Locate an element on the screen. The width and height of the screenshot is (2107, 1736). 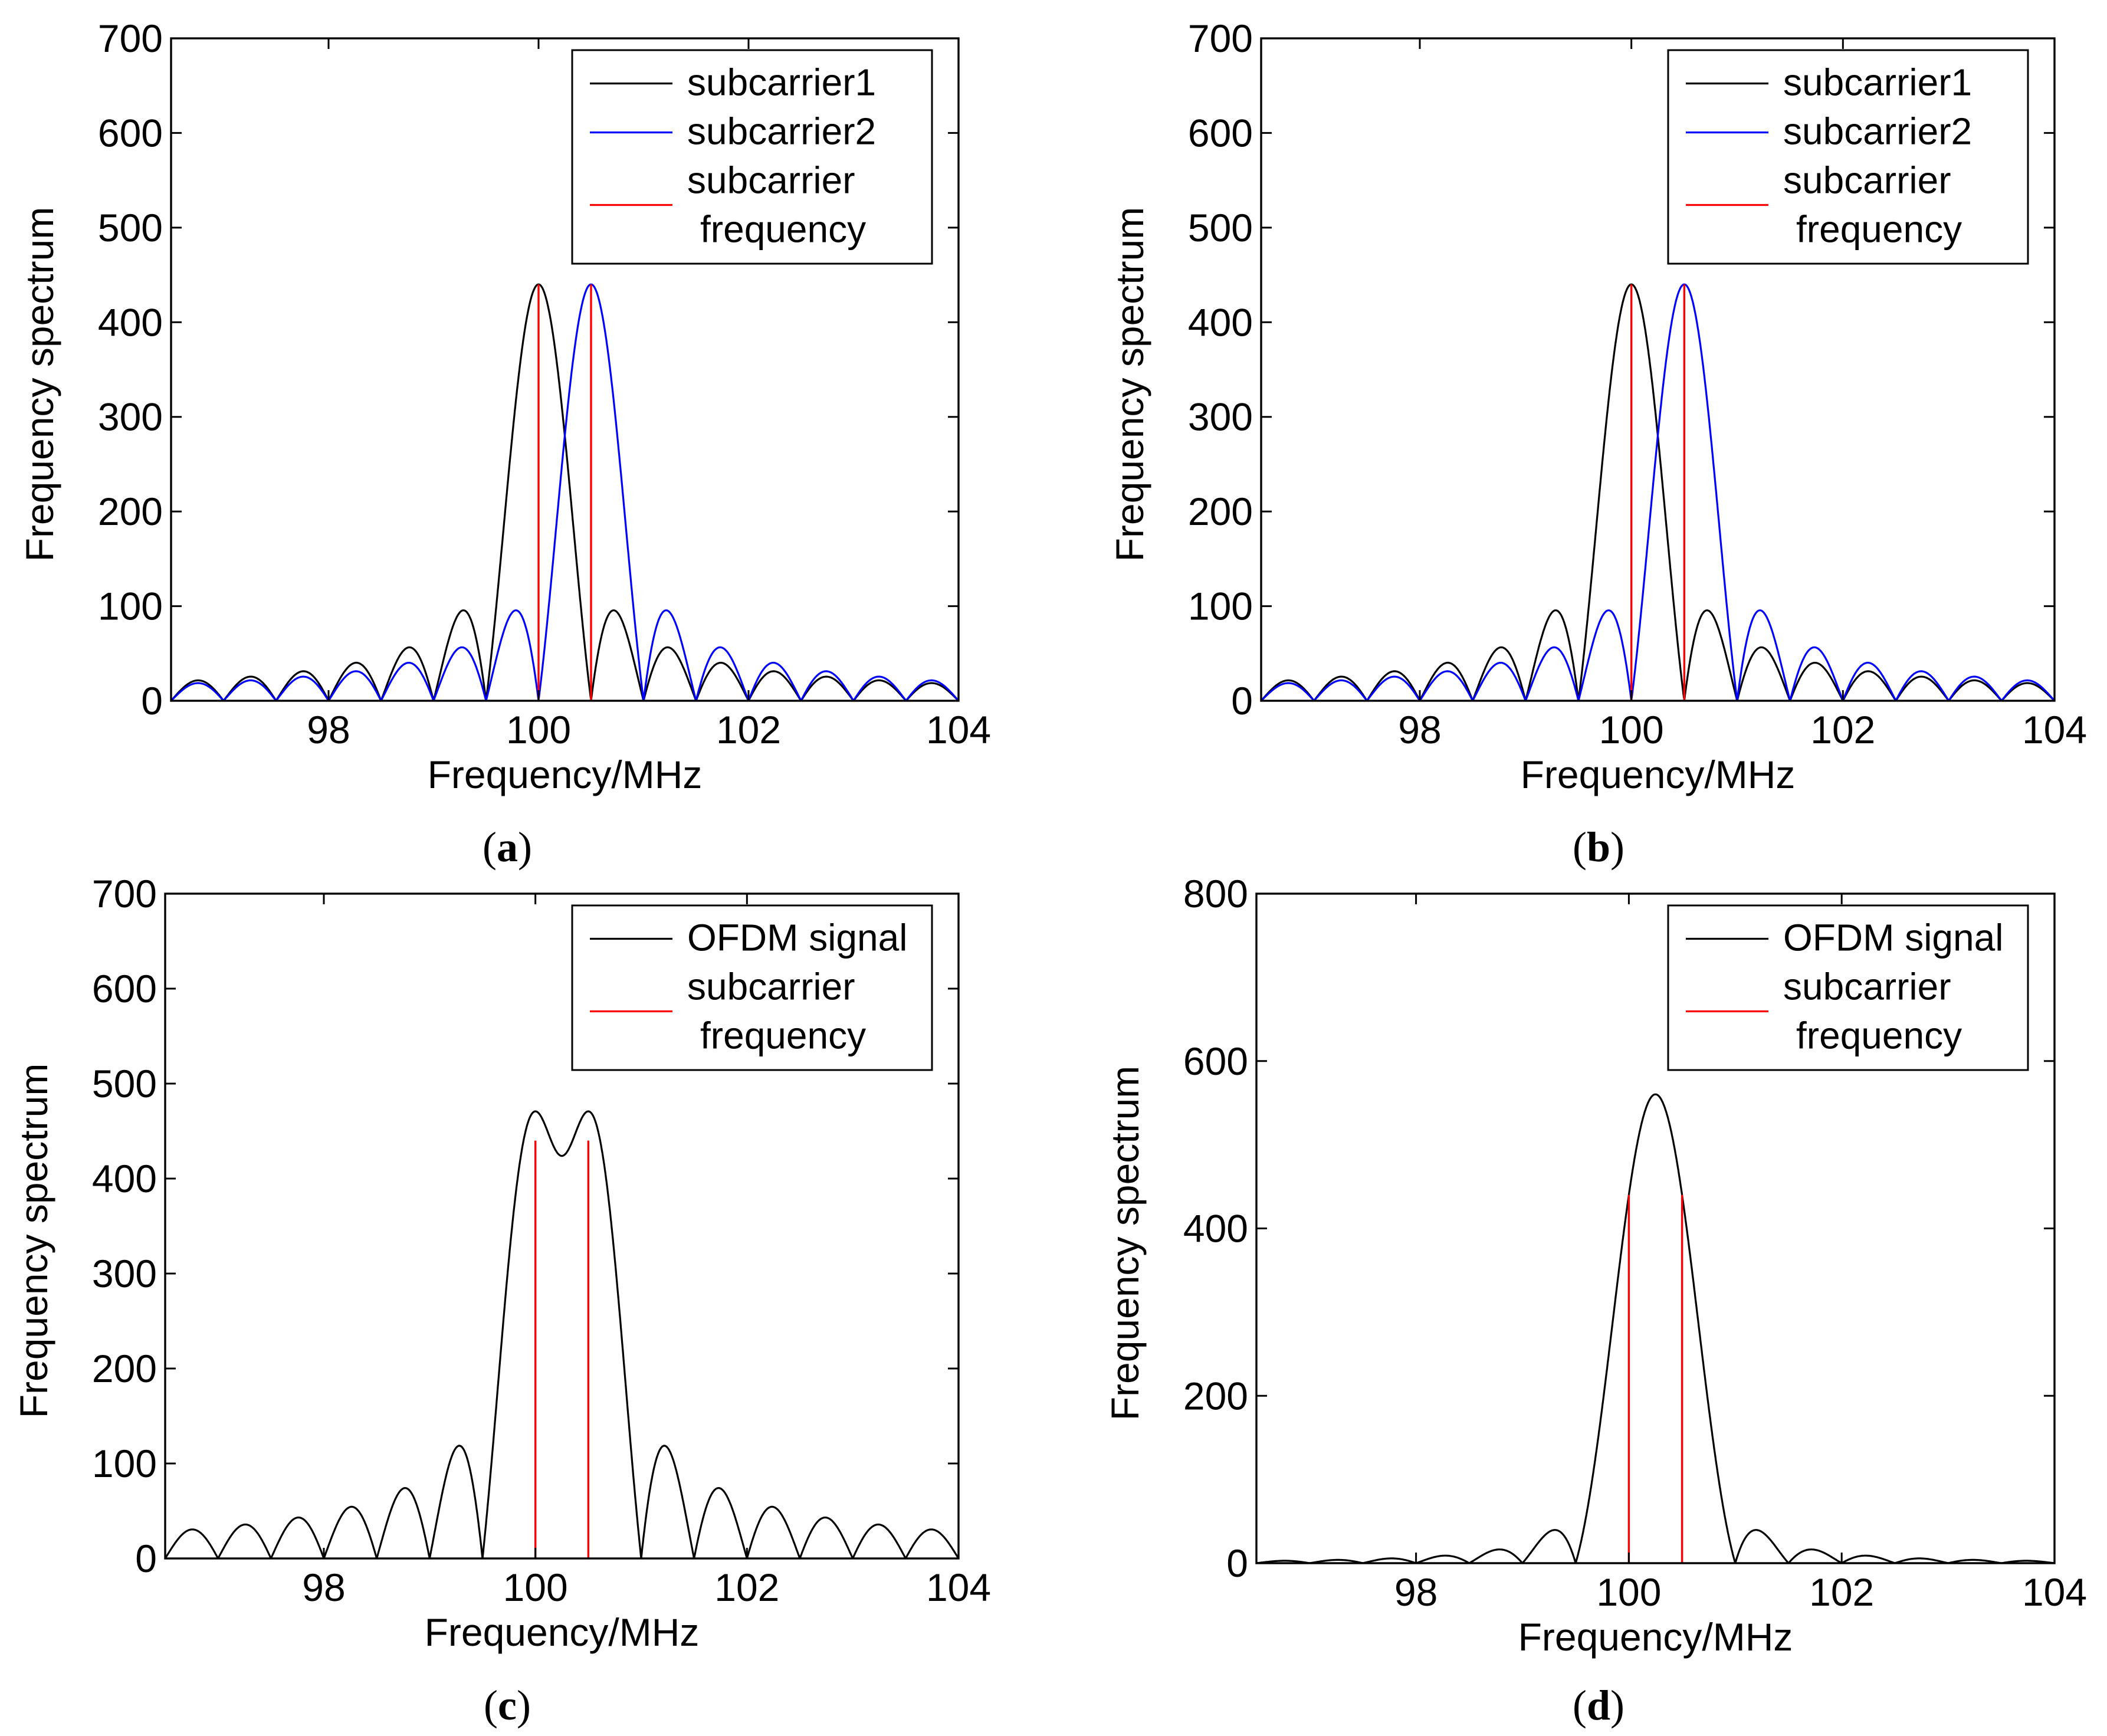
panel-caption: (d) is located at coordinates (1598, 1705).